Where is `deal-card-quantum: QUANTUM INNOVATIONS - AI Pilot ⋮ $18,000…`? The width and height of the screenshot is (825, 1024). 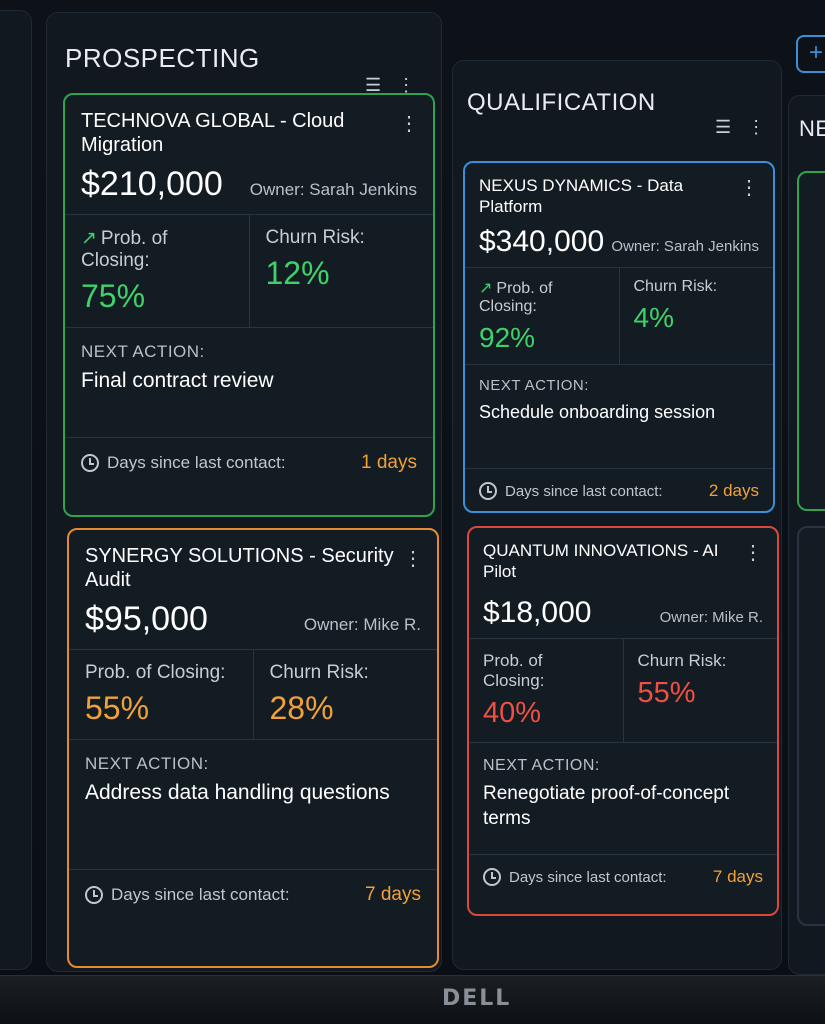 deal-card-quantum: QUANTUM INNOVATIONS - AI Pilot ⋮ $18,000… is located at coordinates (623, 721).